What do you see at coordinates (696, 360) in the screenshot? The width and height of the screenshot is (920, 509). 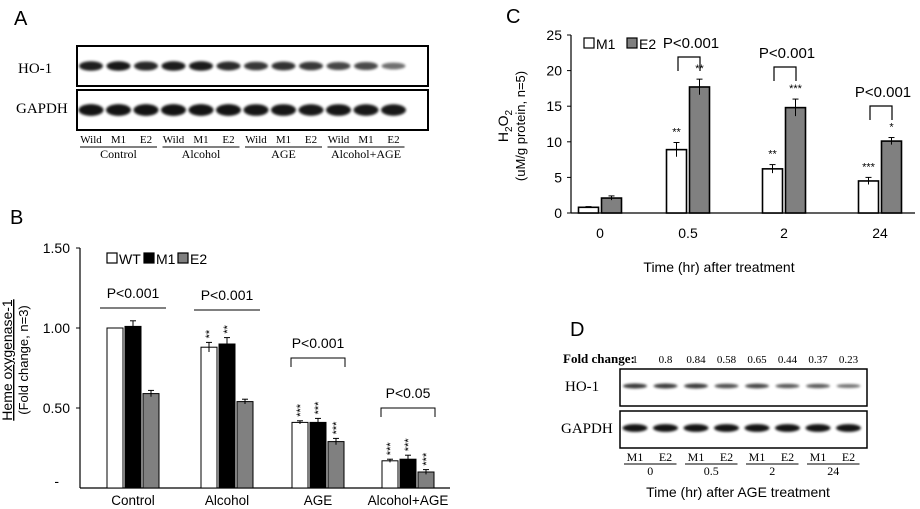 I see `blot-d-fold-value: 0.84` at bounding box center [696, 360].